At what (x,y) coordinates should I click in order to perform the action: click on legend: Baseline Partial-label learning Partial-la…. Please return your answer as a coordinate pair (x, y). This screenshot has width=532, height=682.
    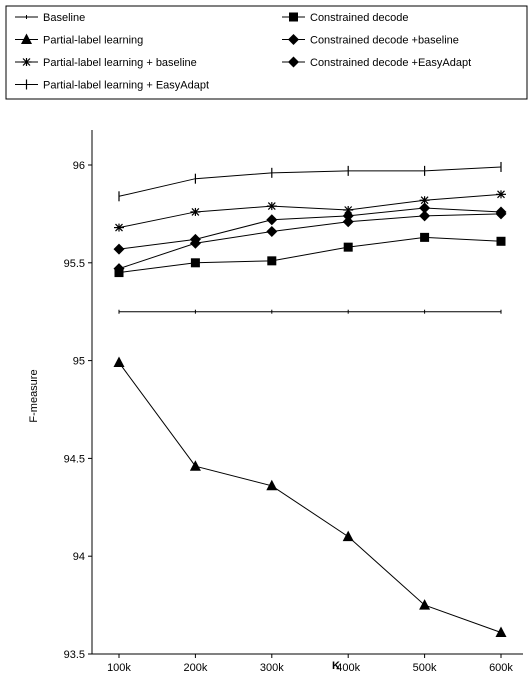
    Looking at the image, I should click on (243, 52).